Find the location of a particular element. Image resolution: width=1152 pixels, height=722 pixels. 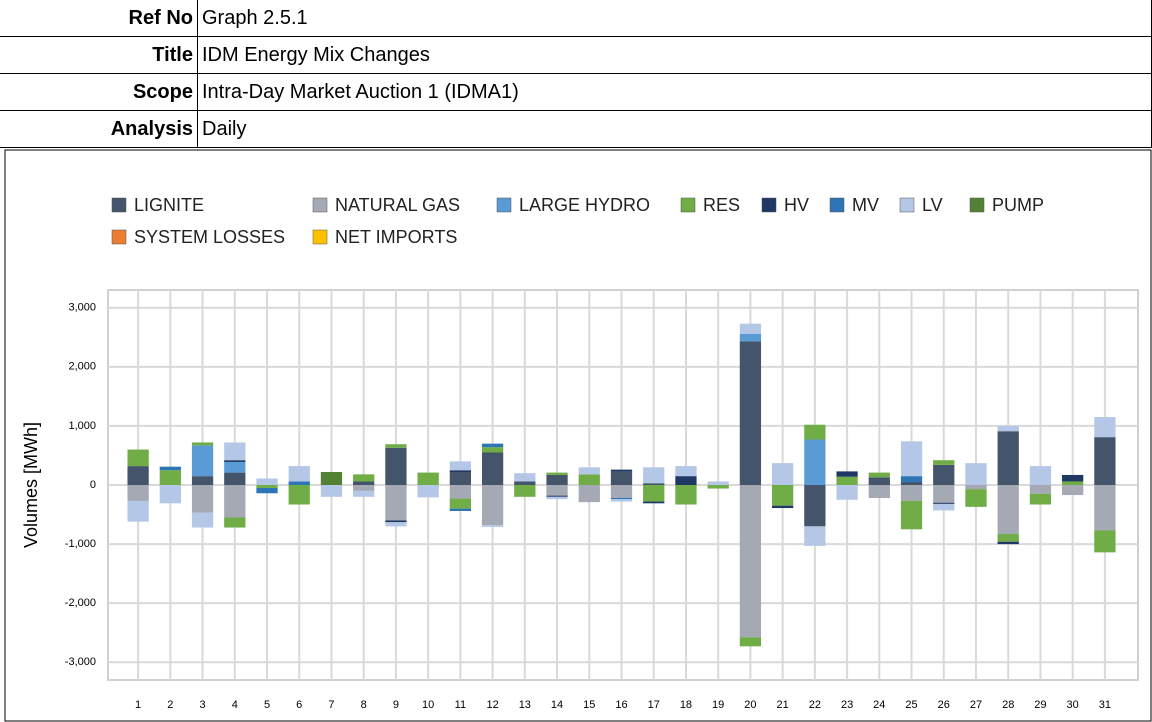

header-value: Daily is located at coordinates (674, 129).